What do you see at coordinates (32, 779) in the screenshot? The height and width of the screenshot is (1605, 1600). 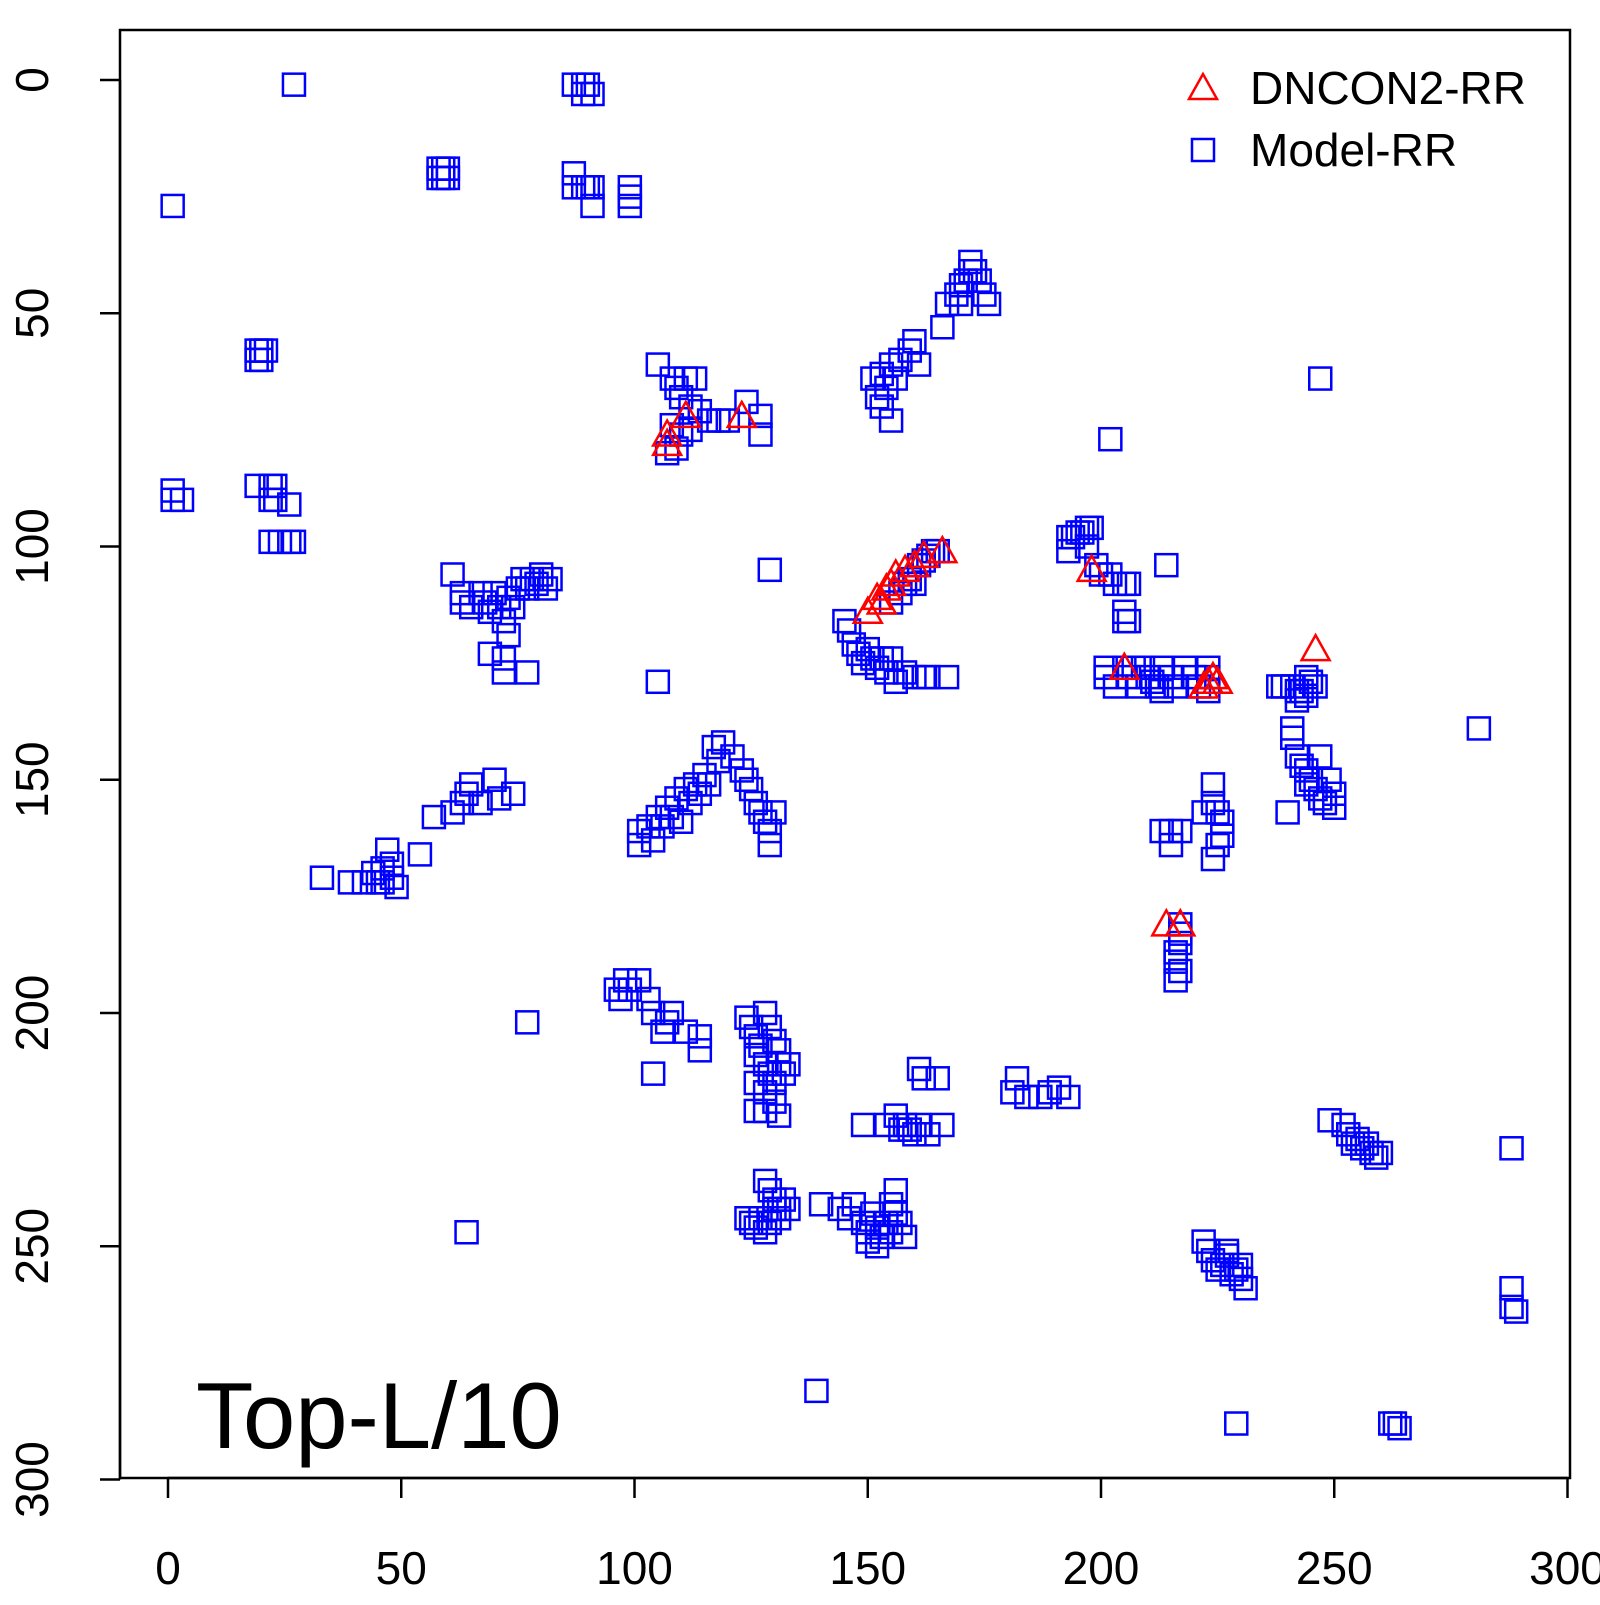 I see `y-tick-label: 150` at bounding box center [32, 779].